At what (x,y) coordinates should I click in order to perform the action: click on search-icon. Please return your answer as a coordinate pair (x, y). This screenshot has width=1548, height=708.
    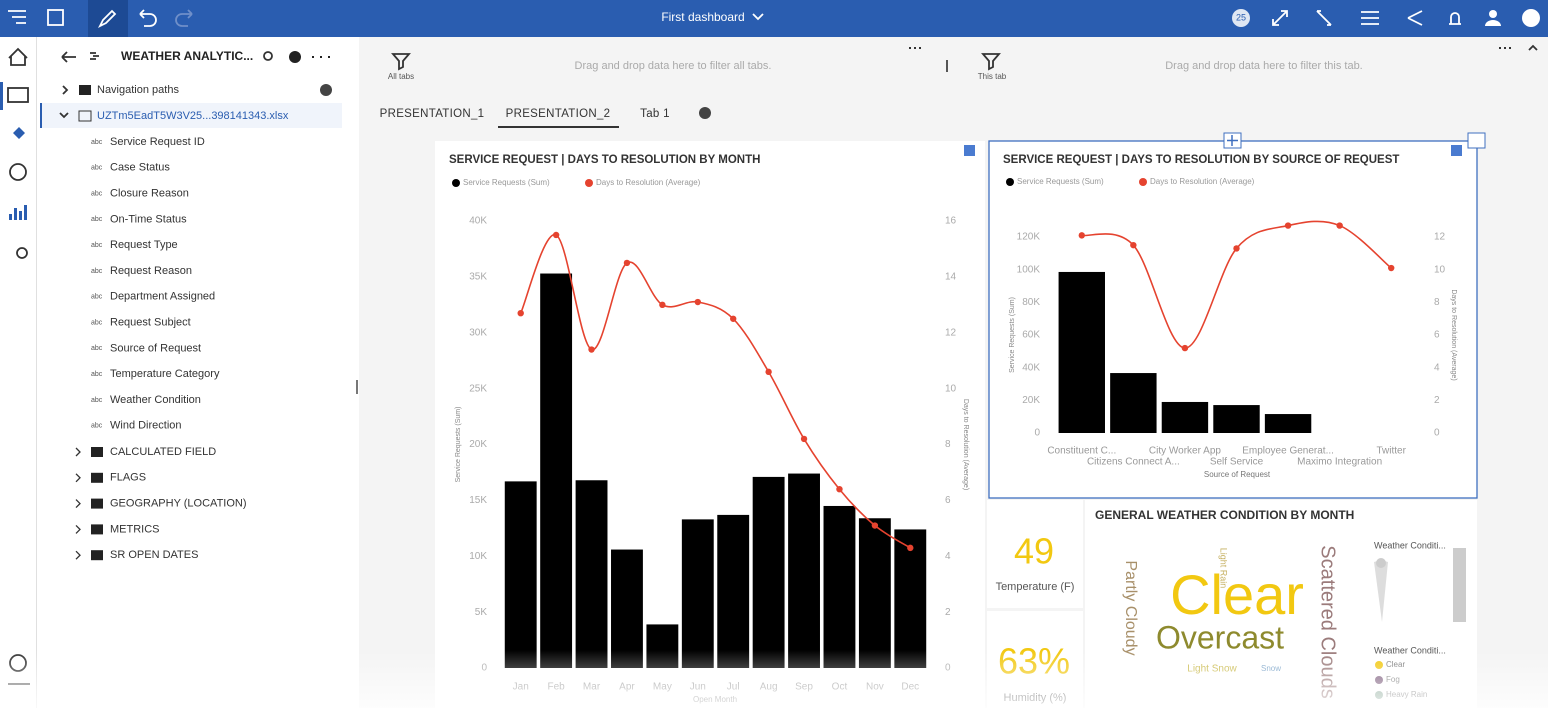
    Looking at the image, I should click on (268, 56).